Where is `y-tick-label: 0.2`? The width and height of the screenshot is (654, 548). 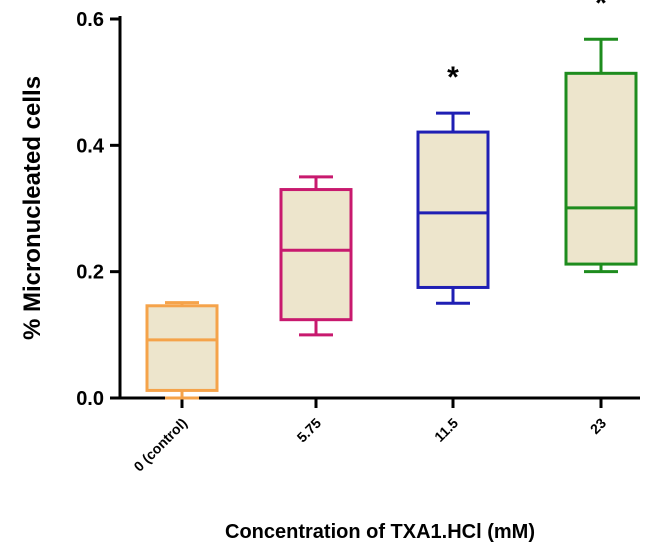
y-tick-label: 0.2 is located at coordinates (90, 273).